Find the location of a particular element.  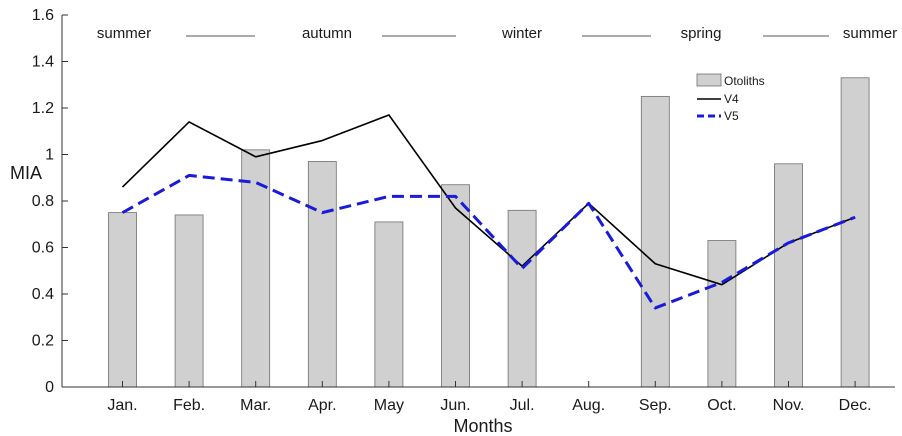

legend: Otoliths V4 V5 is located at coordinates (730, 98).